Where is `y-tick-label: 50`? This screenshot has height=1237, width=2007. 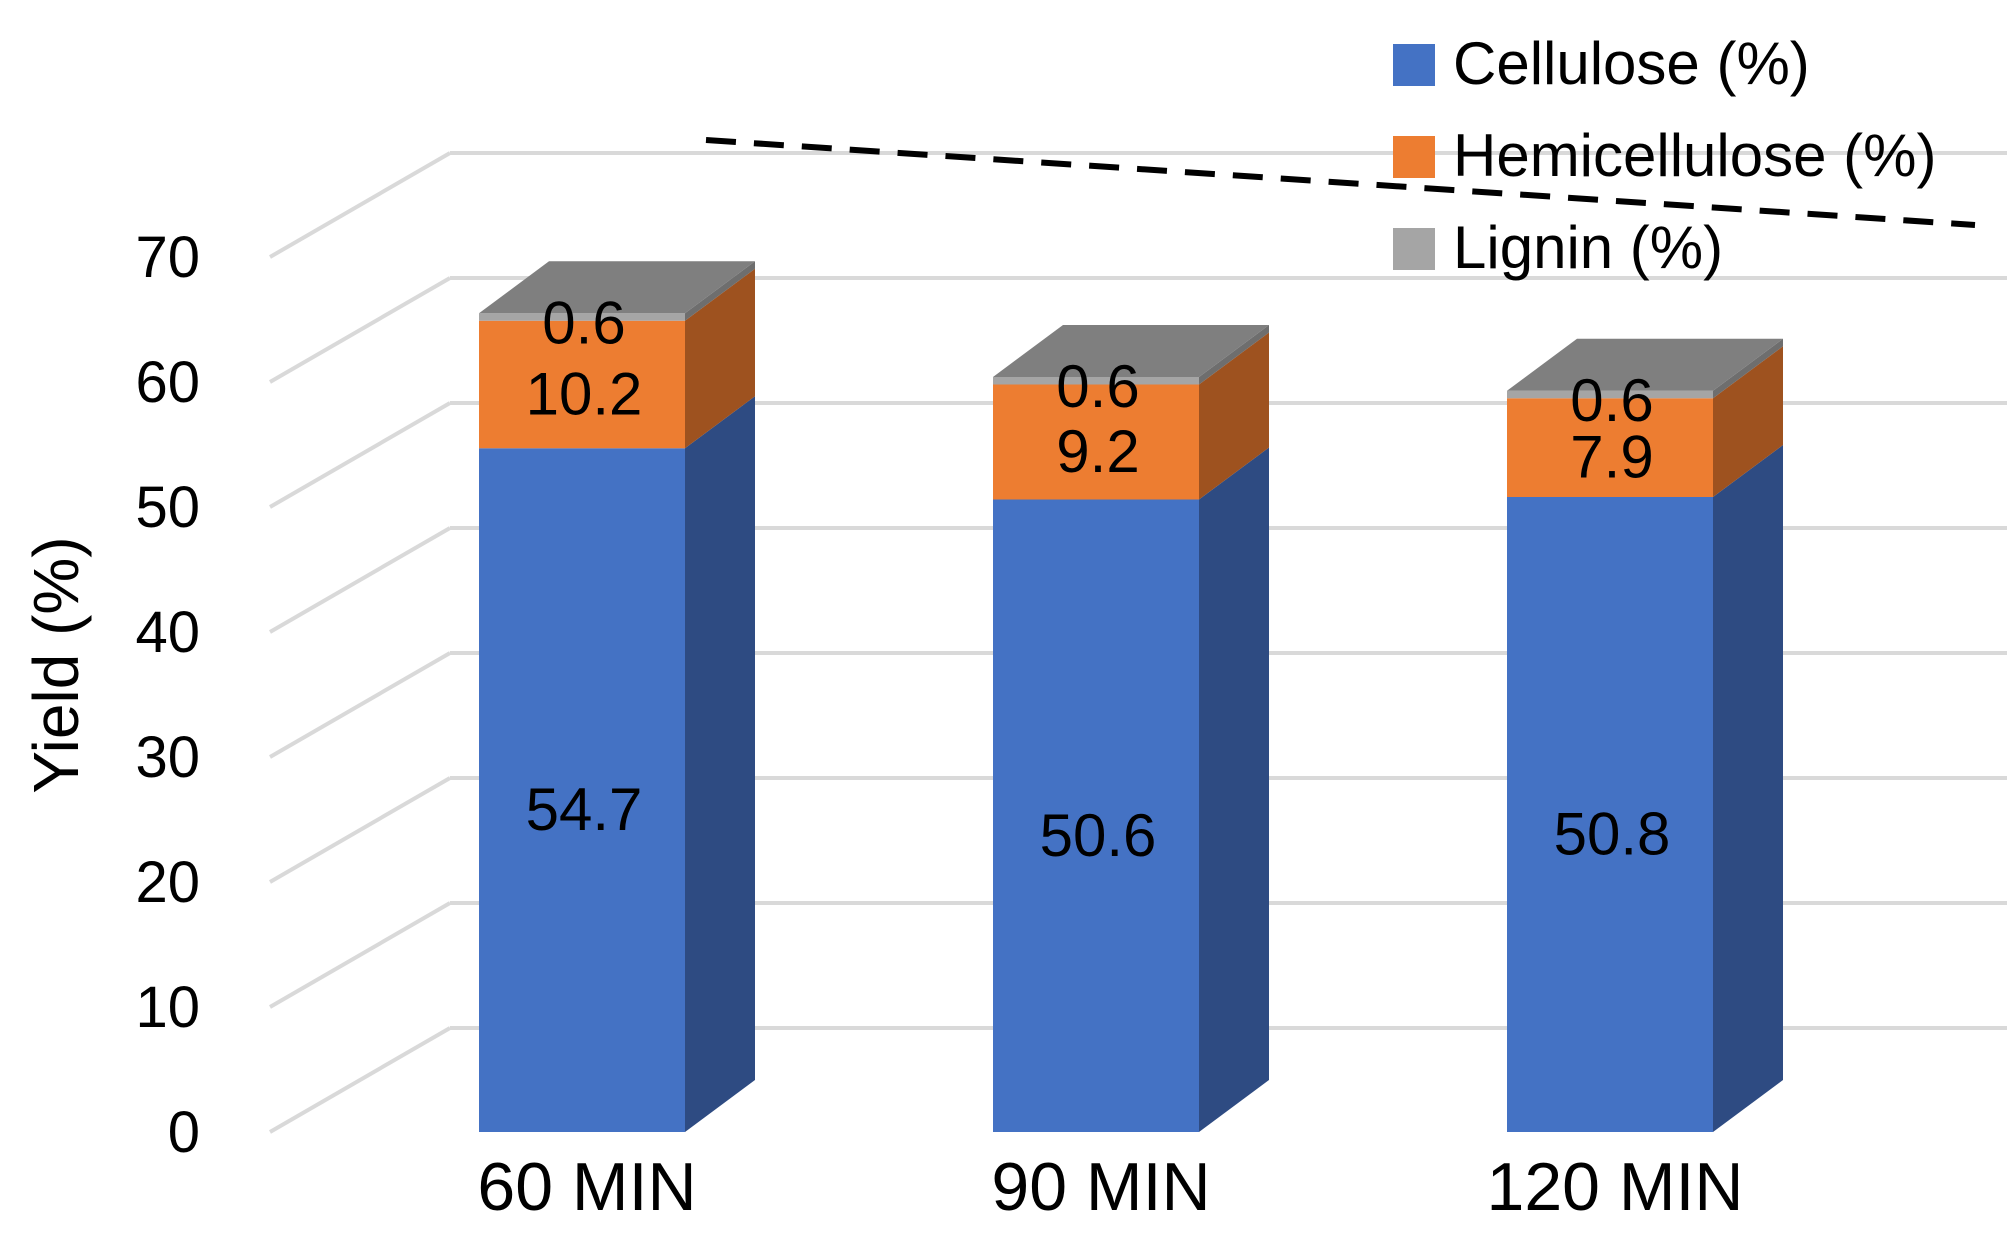 y-tick-label: 50 is located at coordinates (167, 507).